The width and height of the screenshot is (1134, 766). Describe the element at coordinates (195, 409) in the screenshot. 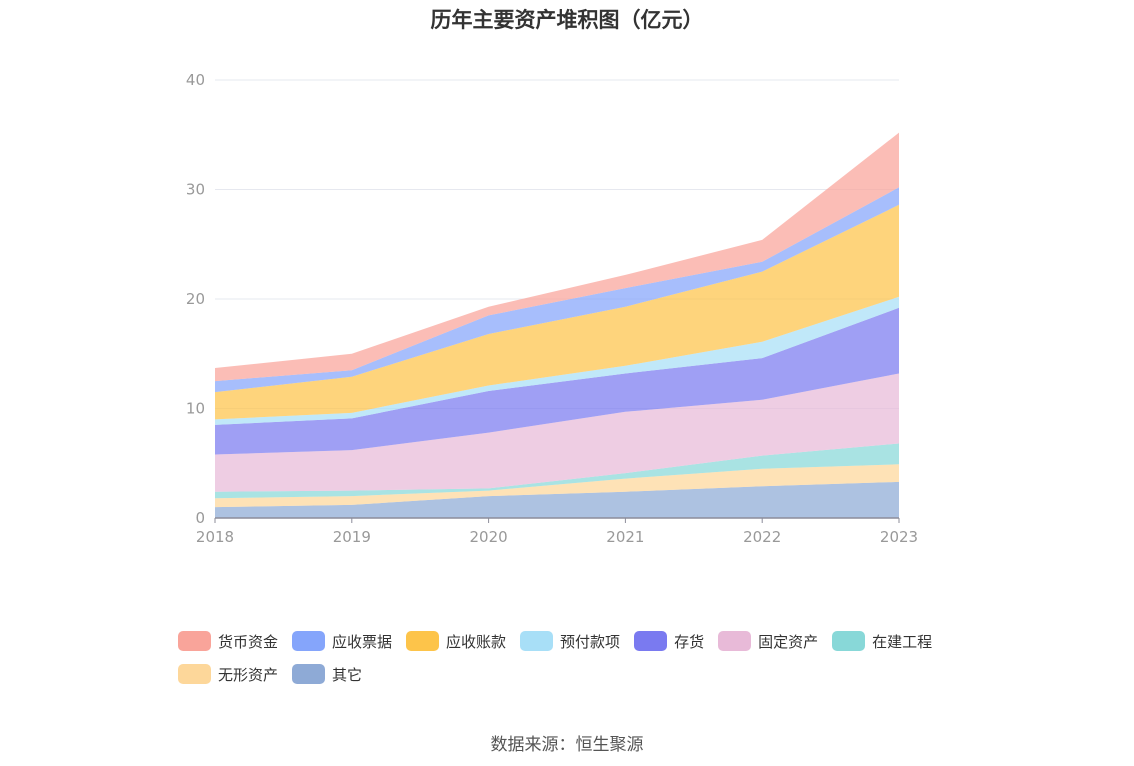

I see `y-tick-label: 10` at that location.